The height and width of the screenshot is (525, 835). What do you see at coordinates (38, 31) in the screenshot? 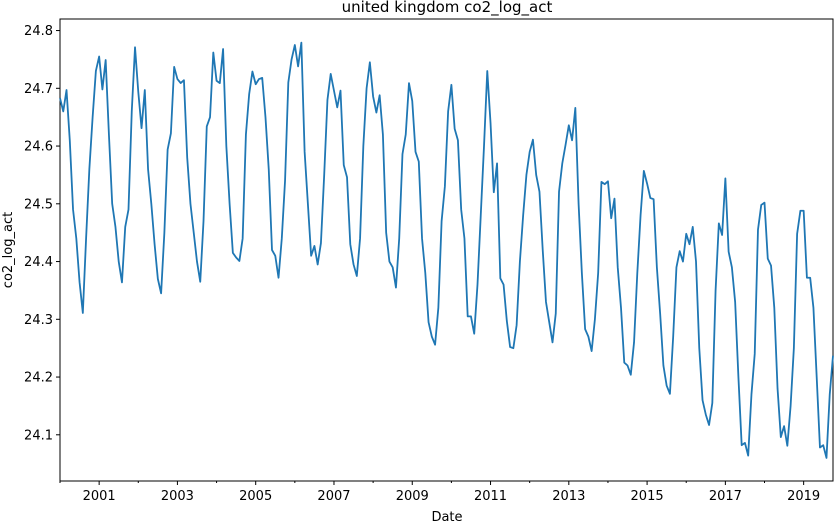
I see `y-tick-label: 24.8` at bounding box center [38, 31].